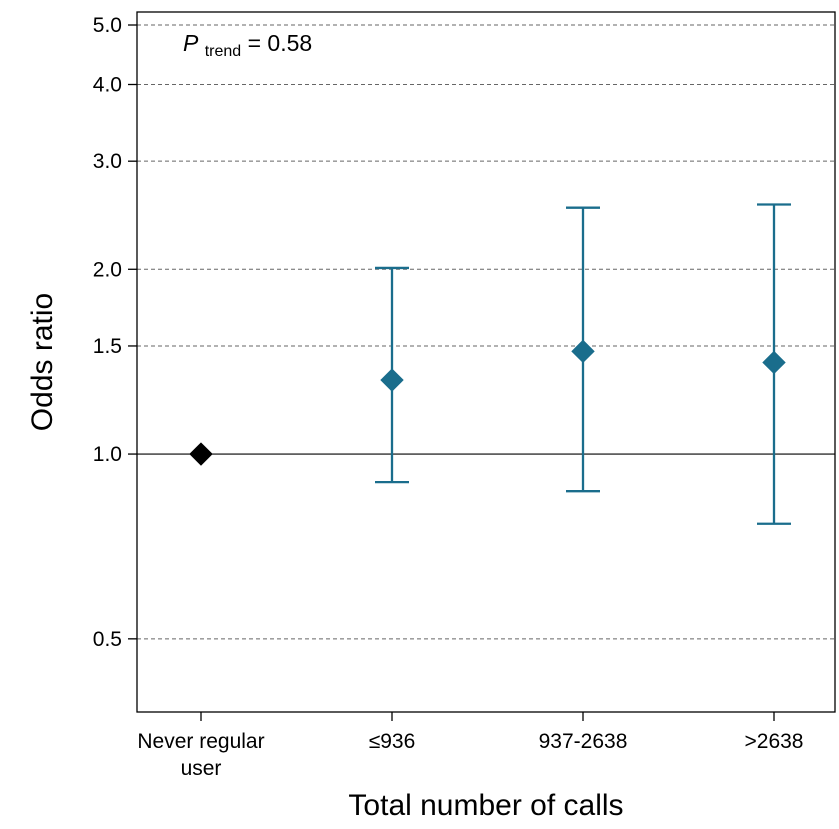  I want to click on annotation-background, so click(249, 45).